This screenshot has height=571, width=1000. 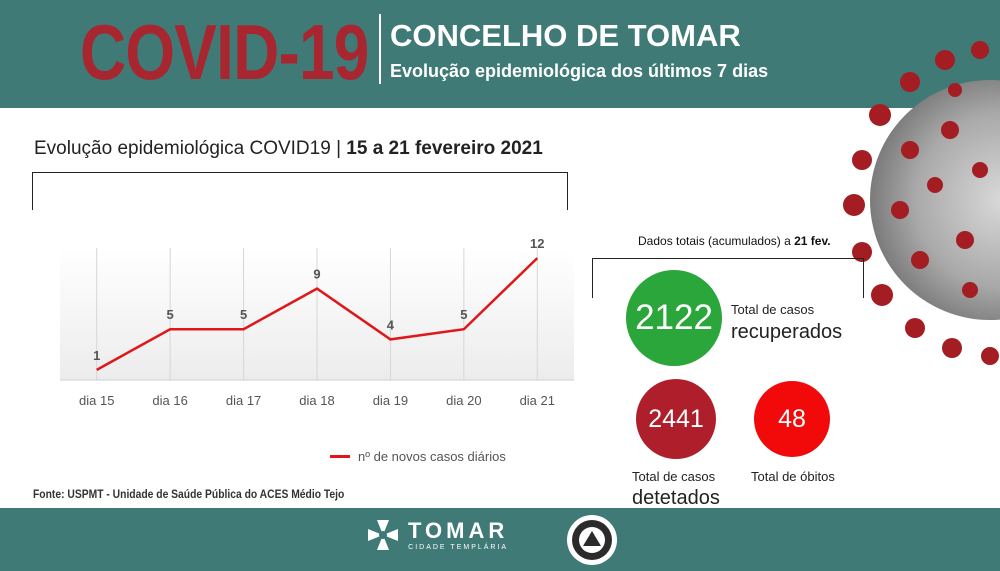 What do you see at coordinates (773, 309) in the screenshot?
I see `recovered-label-line1: Total de casos` at bounding box center [773, 309].